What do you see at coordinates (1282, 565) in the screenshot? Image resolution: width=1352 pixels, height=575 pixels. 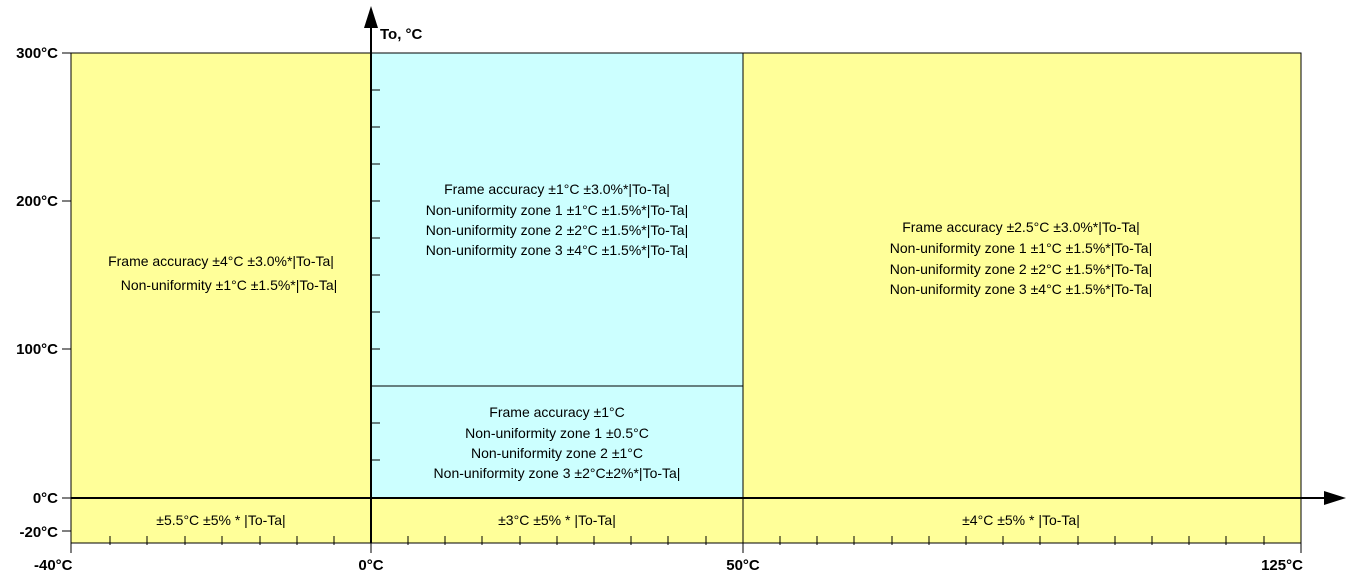 I see `x-tick-label: 125°C` at bounding box center [1282, 565].